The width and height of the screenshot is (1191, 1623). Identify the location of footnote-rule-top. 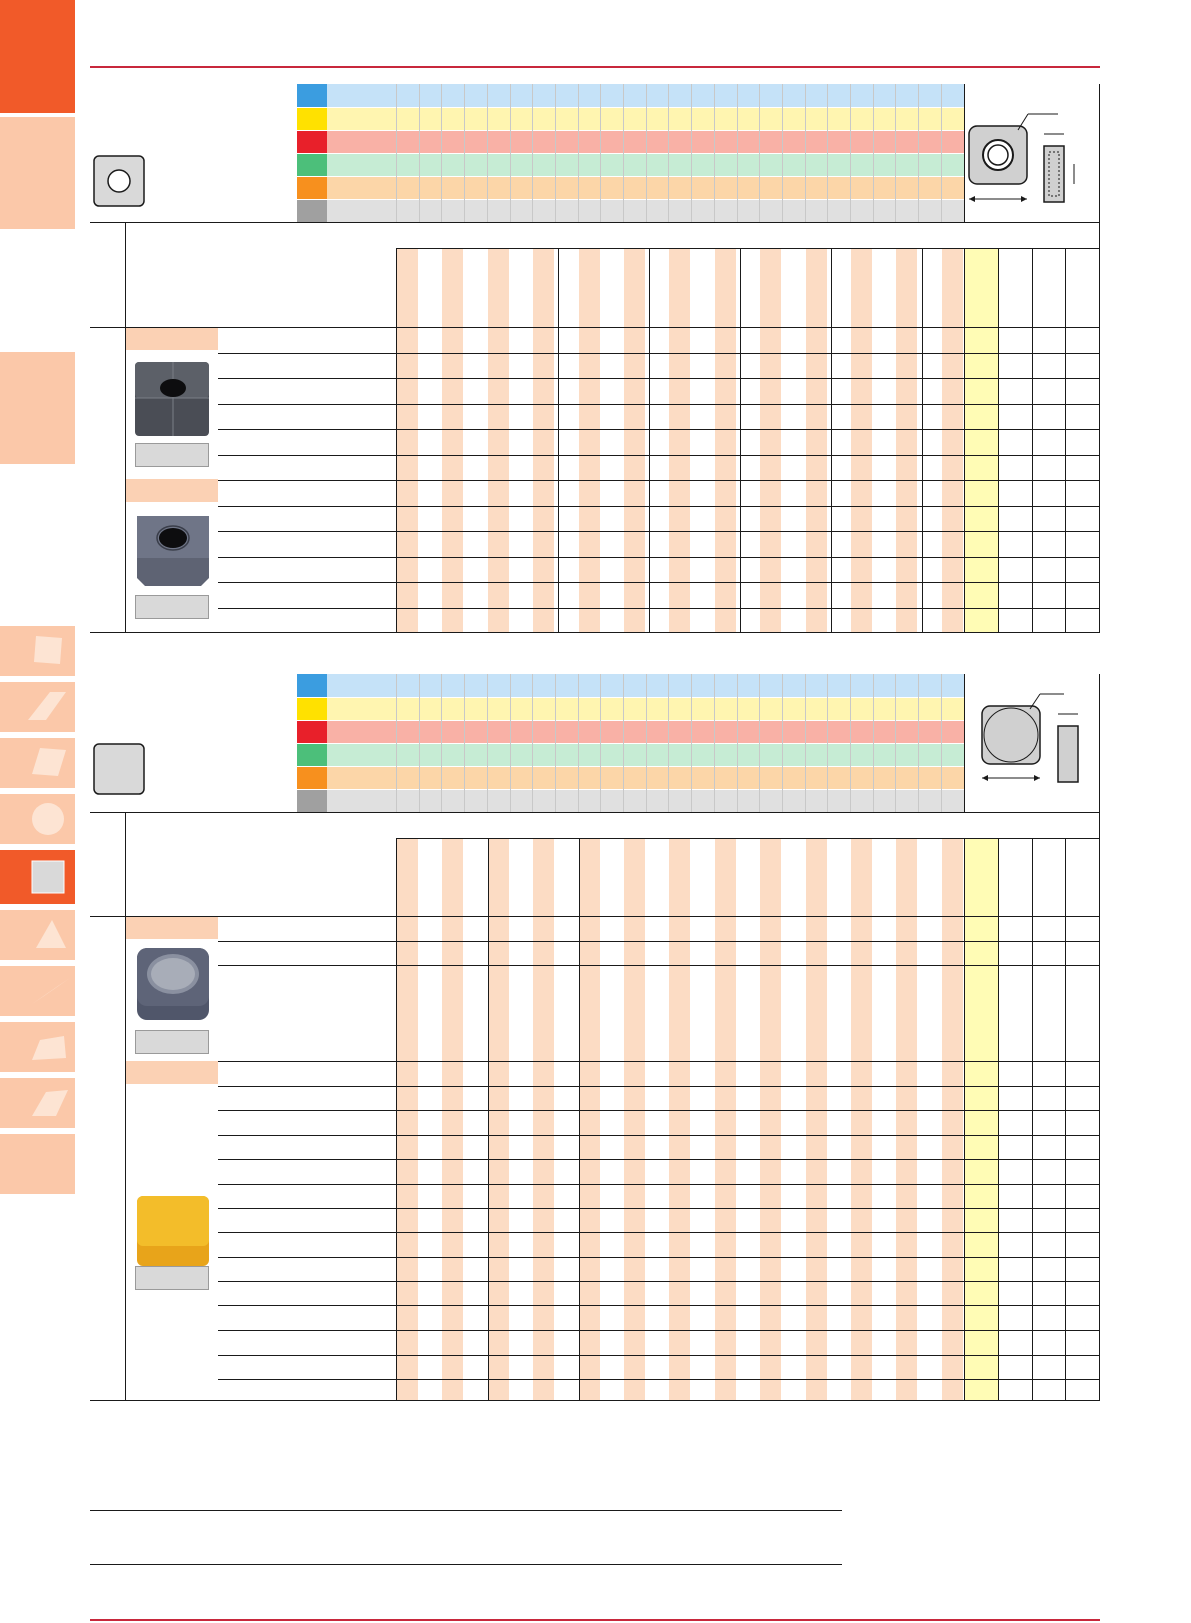
(466, 1510).